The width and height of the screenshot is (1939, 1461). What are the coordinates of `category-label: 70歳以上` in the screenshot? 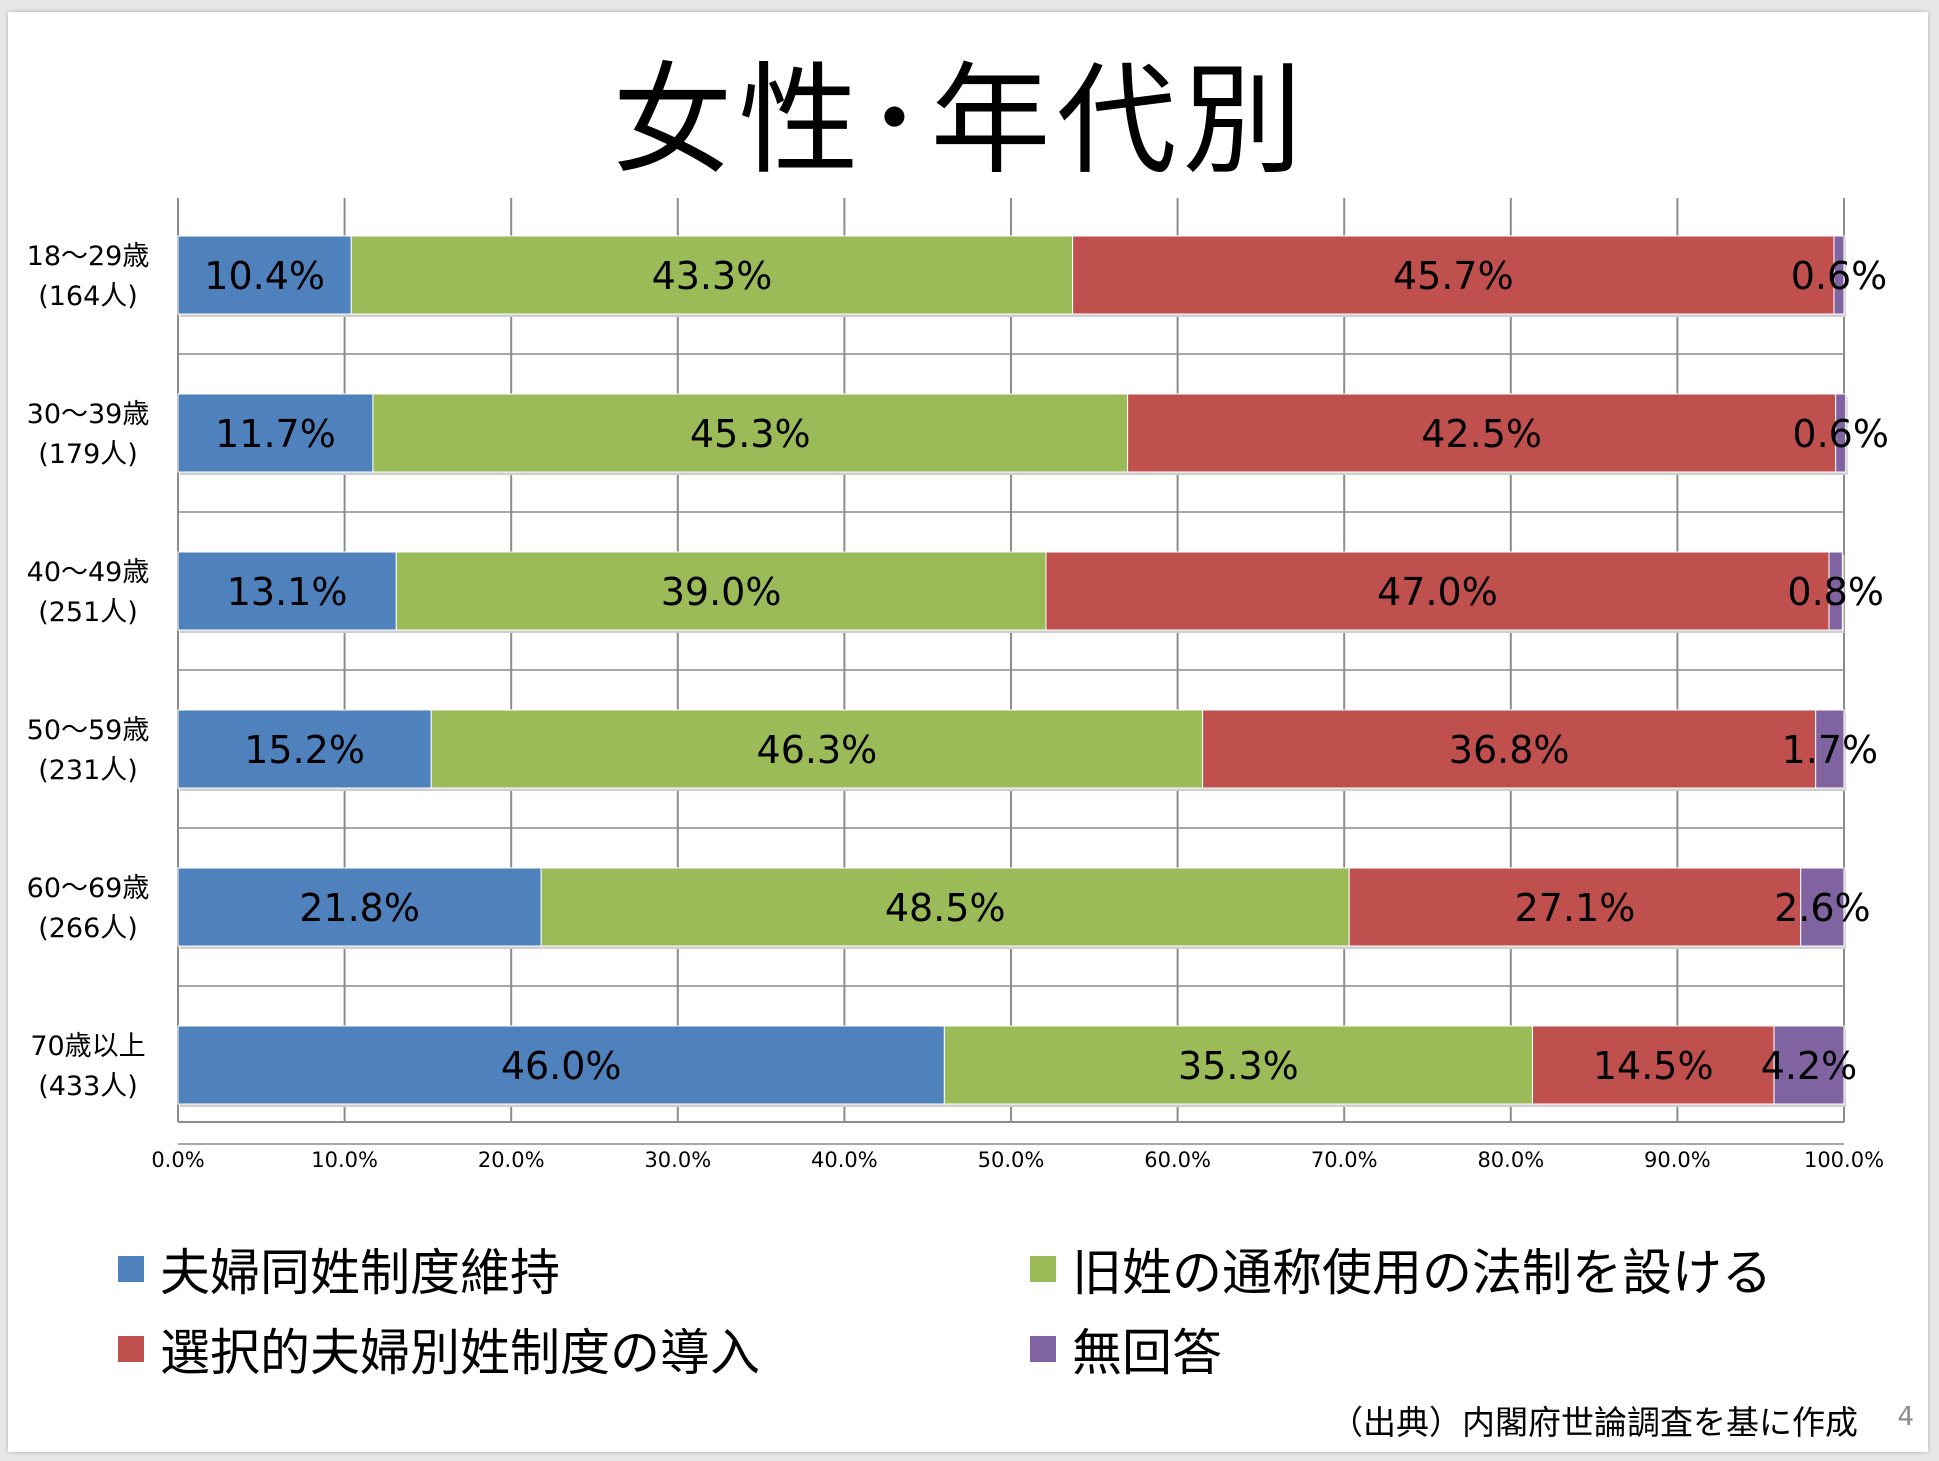 It's located at (87, 1046).